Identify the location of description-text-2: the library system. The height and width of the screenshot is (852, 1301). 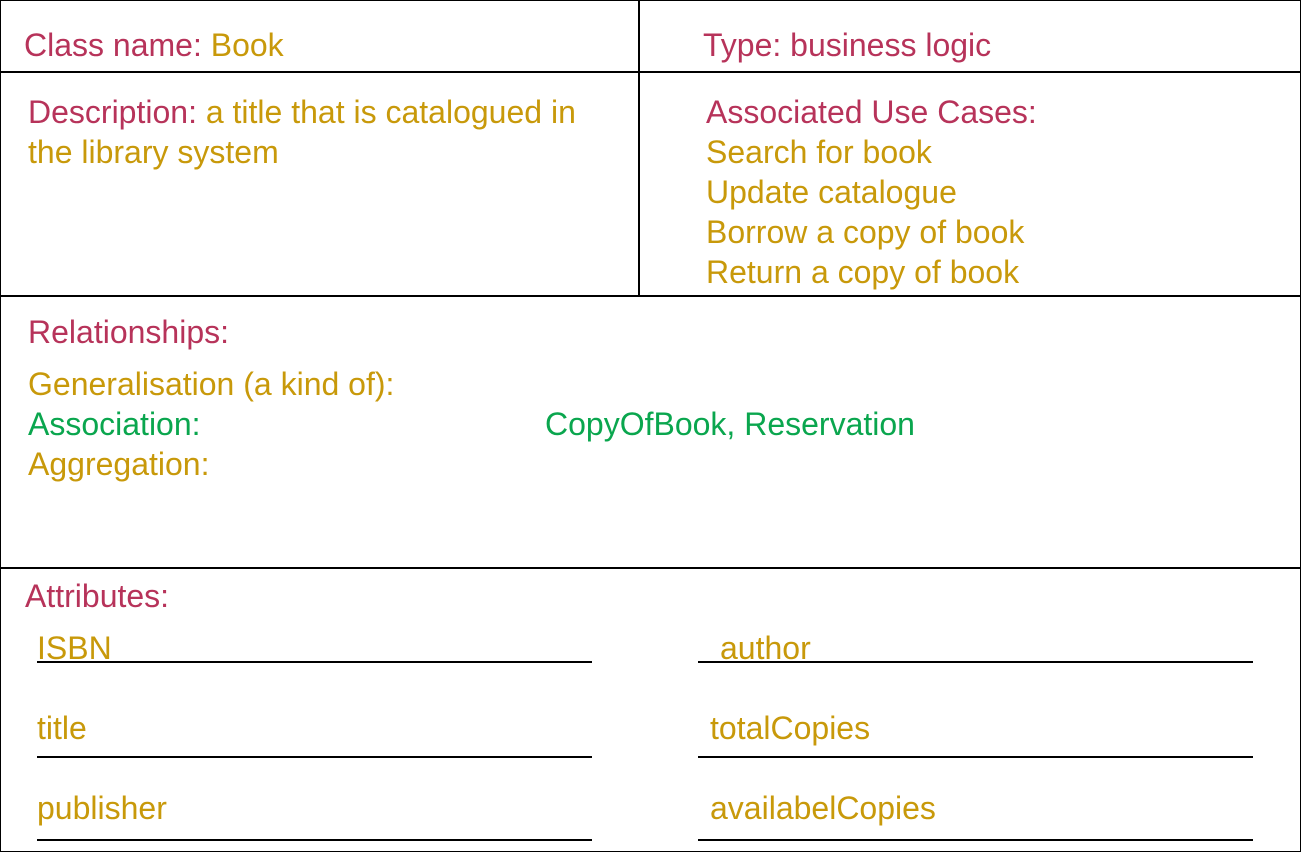
(153, 152).